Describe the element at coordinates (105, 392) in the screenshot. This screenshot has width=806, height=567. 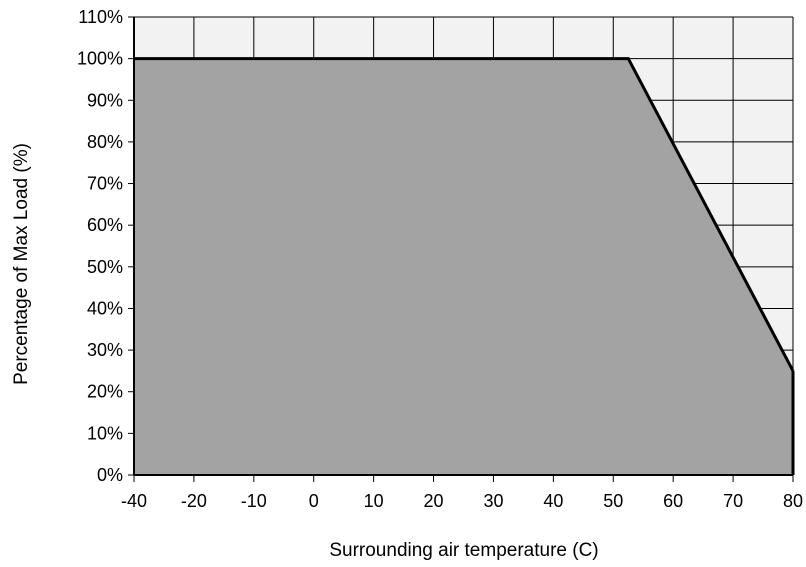
I see `y-tick-label: 20%` at that location.